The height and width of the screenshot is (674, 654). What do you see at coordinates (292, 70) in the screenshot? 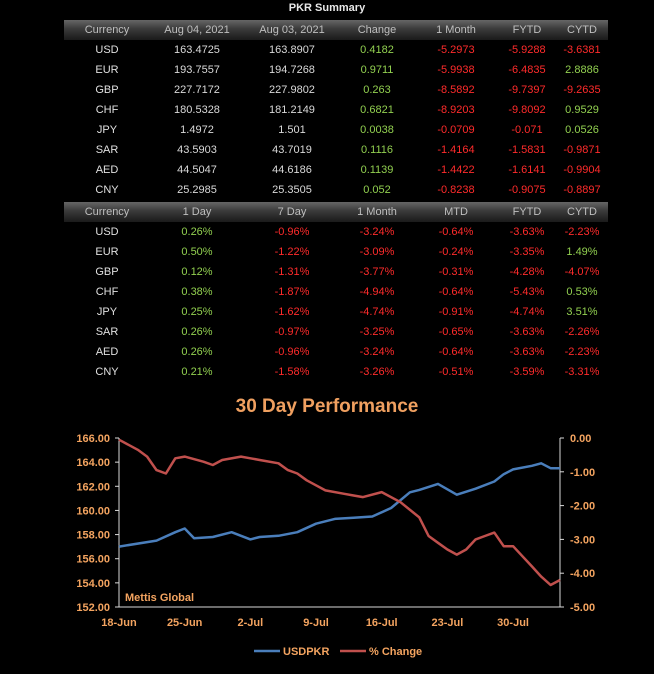
I see `table-cell: 194.7268` at bounding box center [292, 70].